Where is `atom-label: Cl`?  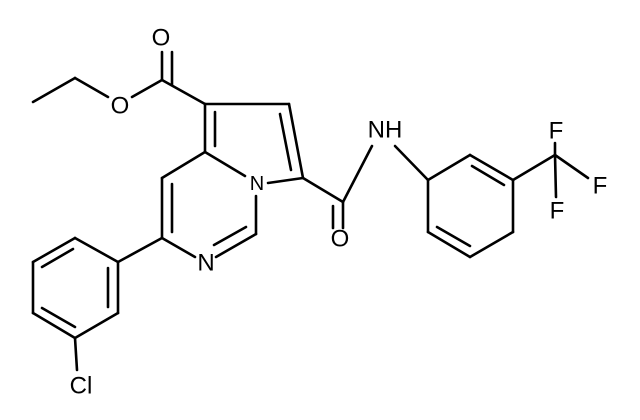 atom-label: Cl is located at coordinates (81, 386).